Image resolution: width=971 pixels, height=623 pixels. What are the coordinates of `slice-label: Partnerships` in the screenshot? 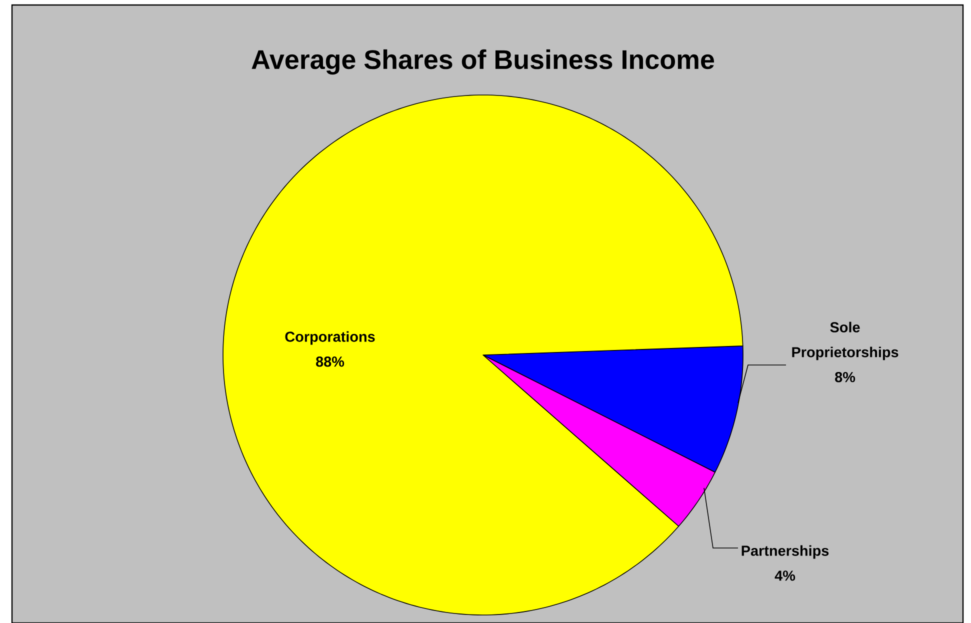 It's located at (785, 552).